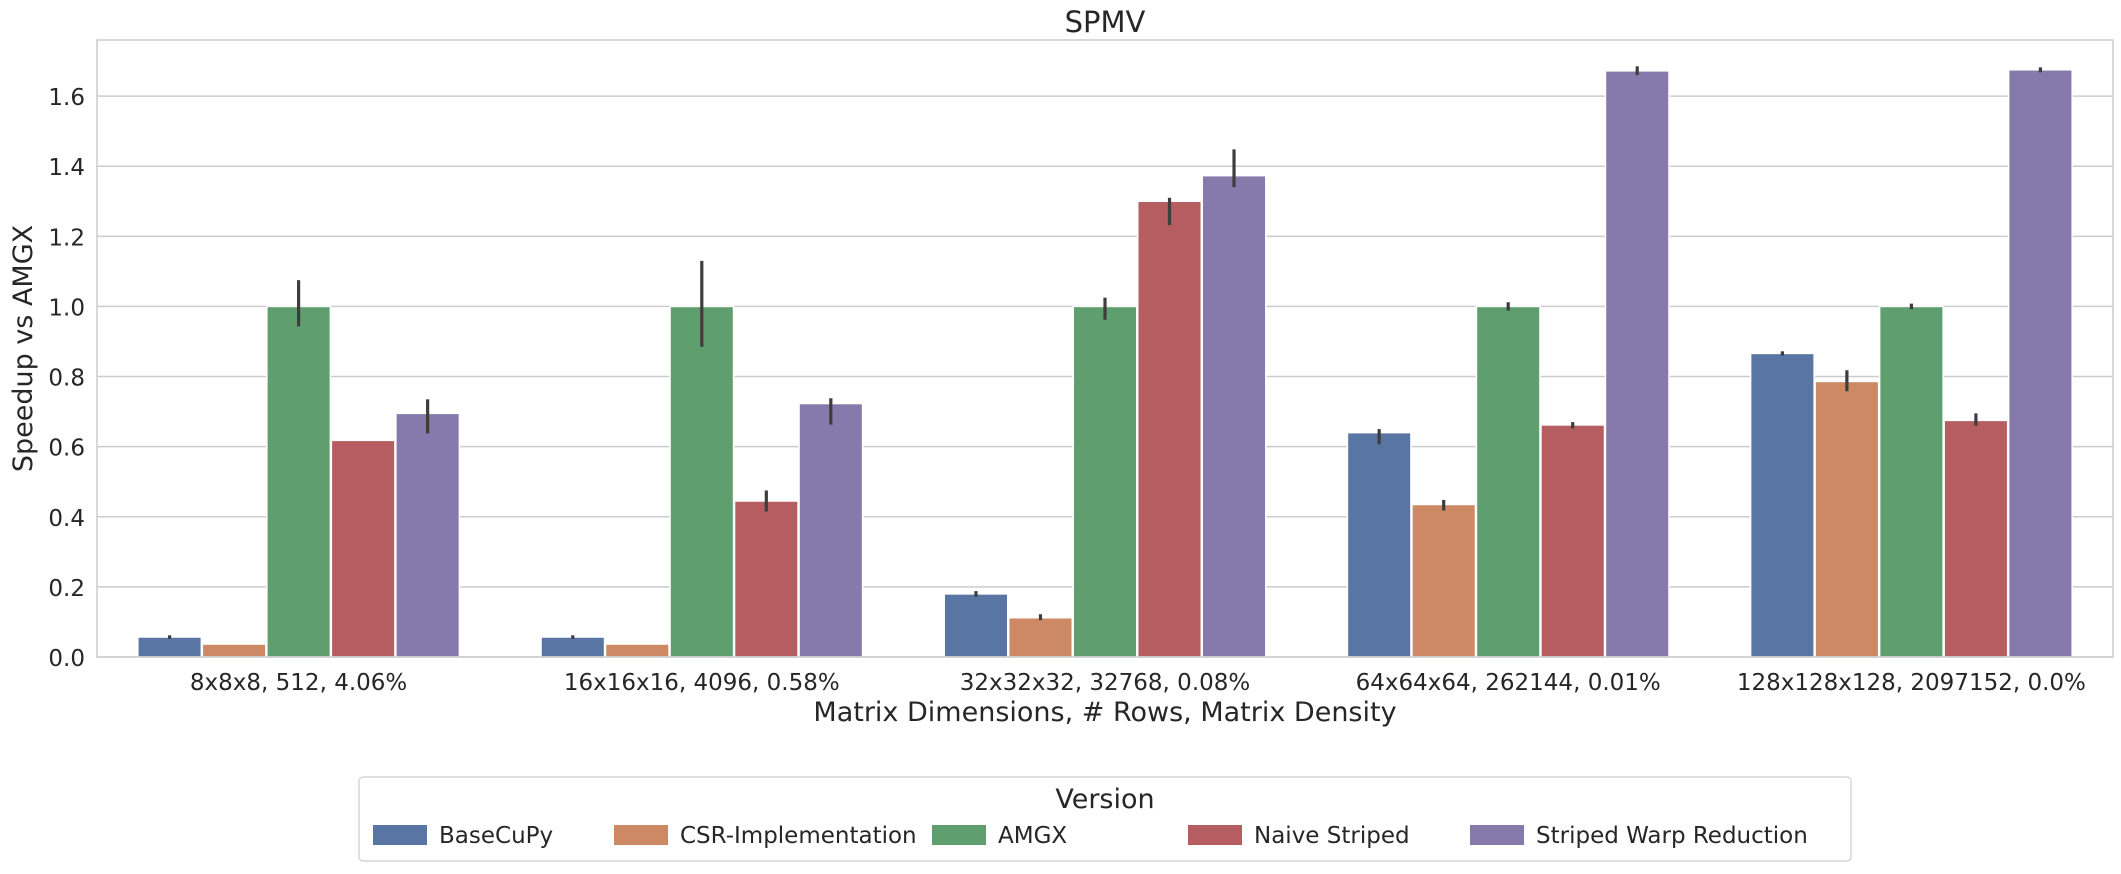 The image size is (2121, 874). Describe the element at coordinates (66, 308) in the screenshot. I see `y-tick-label: 1.0` at that location.